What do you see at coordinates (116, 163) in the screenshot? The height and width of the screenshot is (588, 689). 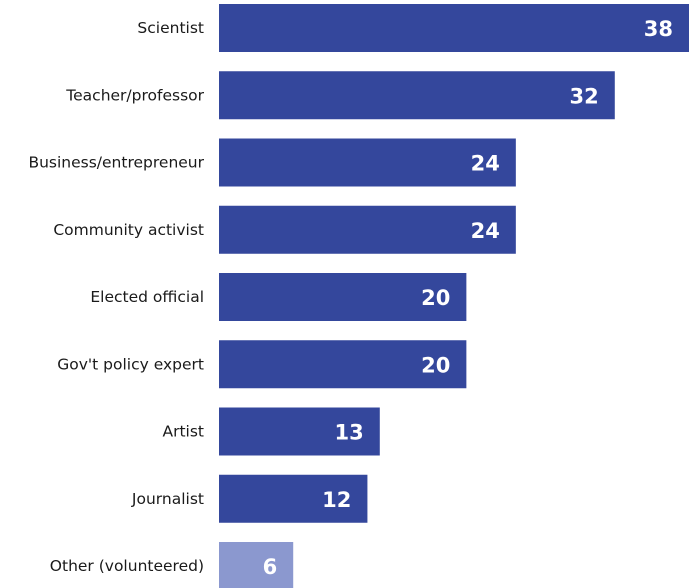 I see `category-label: Business/entrepreneur` at bounding box center [116, 163].